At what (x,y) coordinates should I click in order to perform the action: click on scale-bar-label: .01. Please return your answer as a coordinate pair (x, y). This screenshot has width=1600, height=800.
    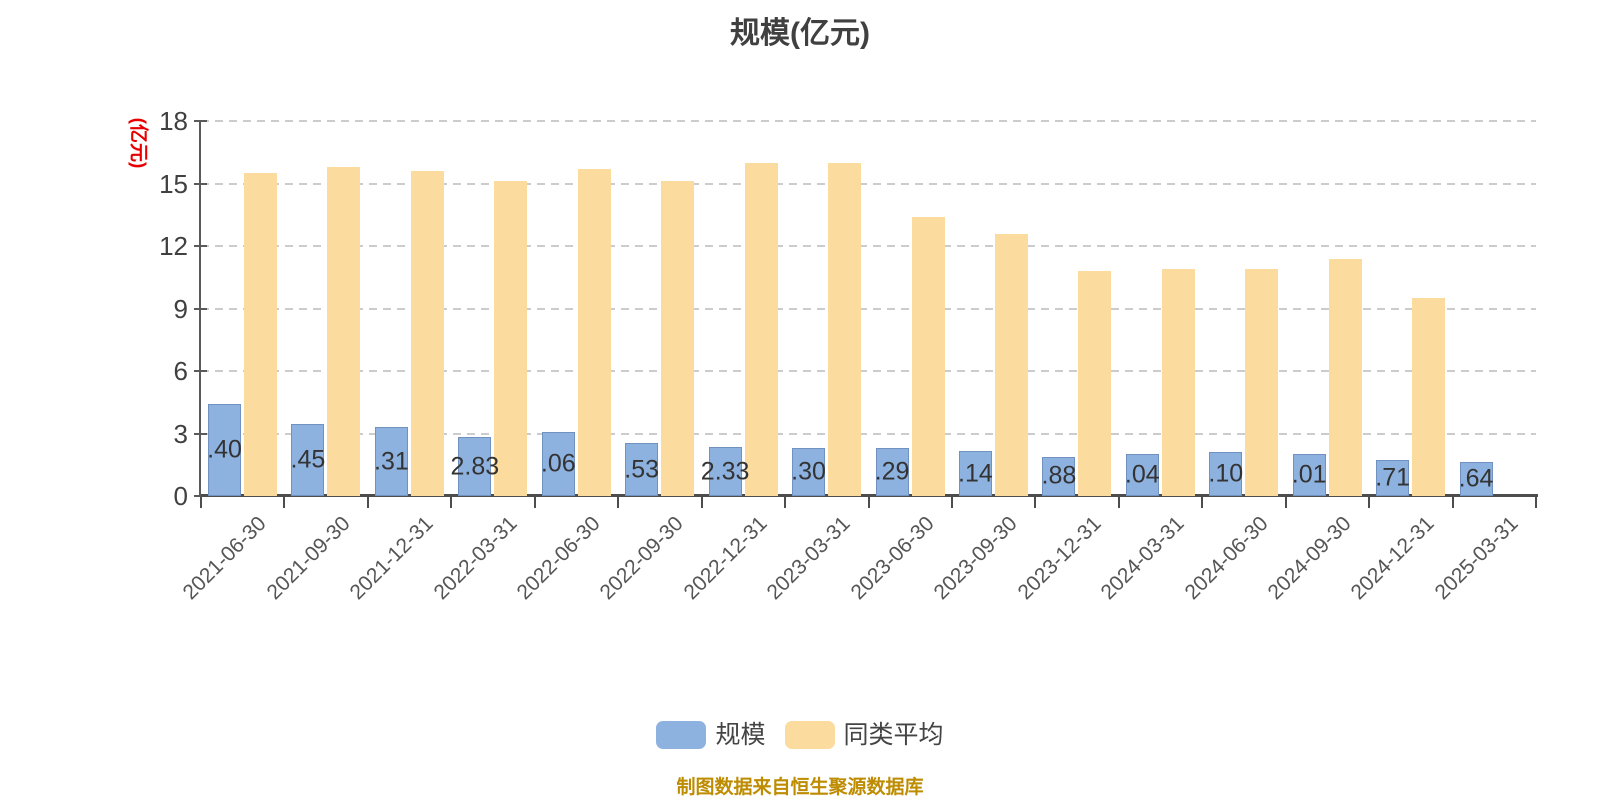
    Looking at the image, I should click on (1309, 474).